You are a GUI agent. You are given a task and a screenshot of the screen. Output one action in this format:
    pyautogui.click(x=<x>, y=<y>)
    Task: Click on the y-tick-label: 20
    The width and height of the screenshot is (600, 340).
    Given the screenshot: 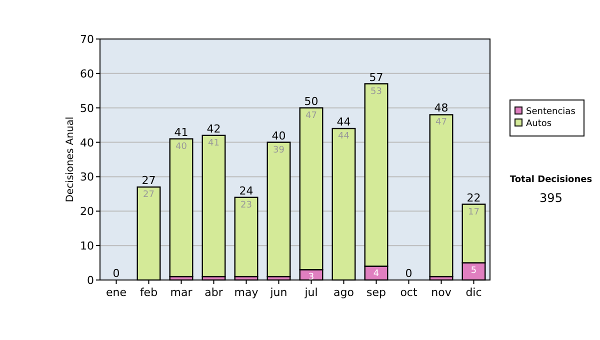 What is the action you would take?
    pyautogui.click(x=87, y=211)
    